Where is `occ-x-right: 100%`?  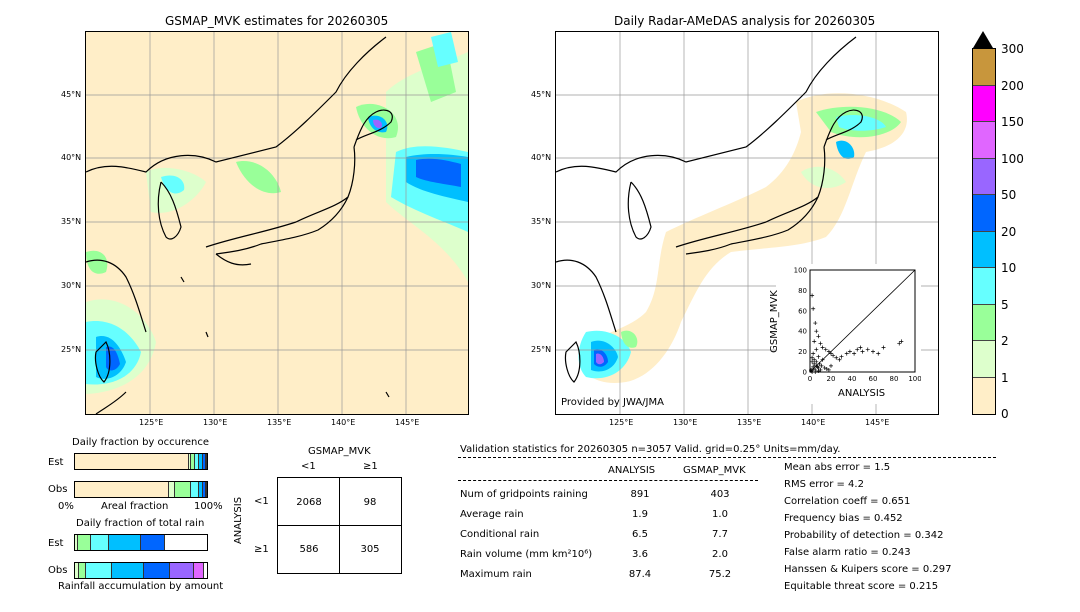 occ-x-right: 100% is located at coordinates (208, 506).